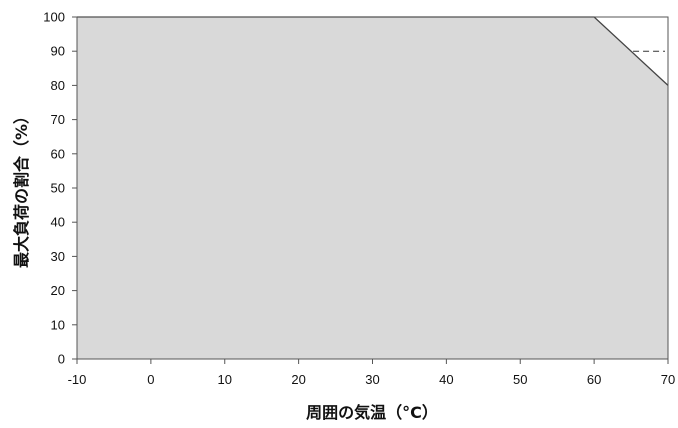 The width and height of the screenshot is (678, 428). I want to click on y-tick-label: 0, so click(61, 359).